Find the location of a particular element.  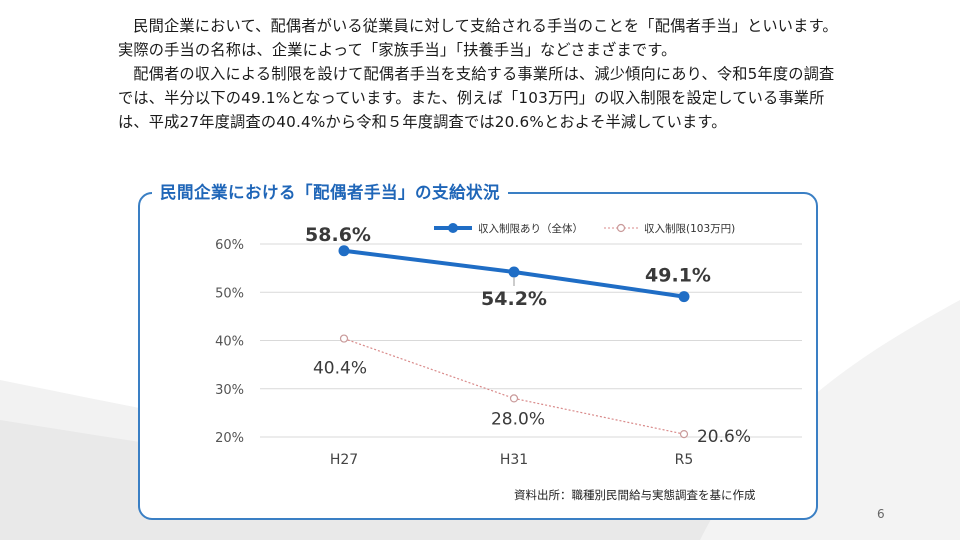

legend-label-all: 収入制限あり（全体） is located at coordinates (530, 228).